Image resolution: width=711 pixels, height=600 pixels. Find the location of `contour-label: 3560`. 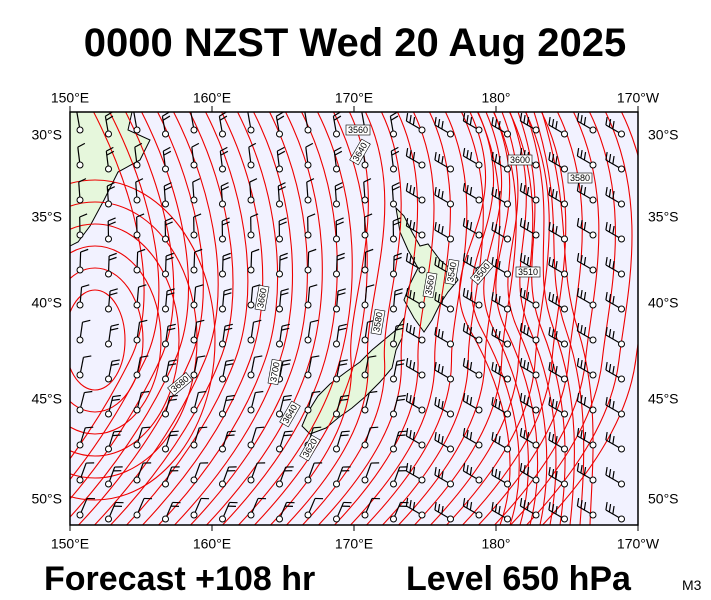

contour-label: 3560 is located at coordinates (430, 285).